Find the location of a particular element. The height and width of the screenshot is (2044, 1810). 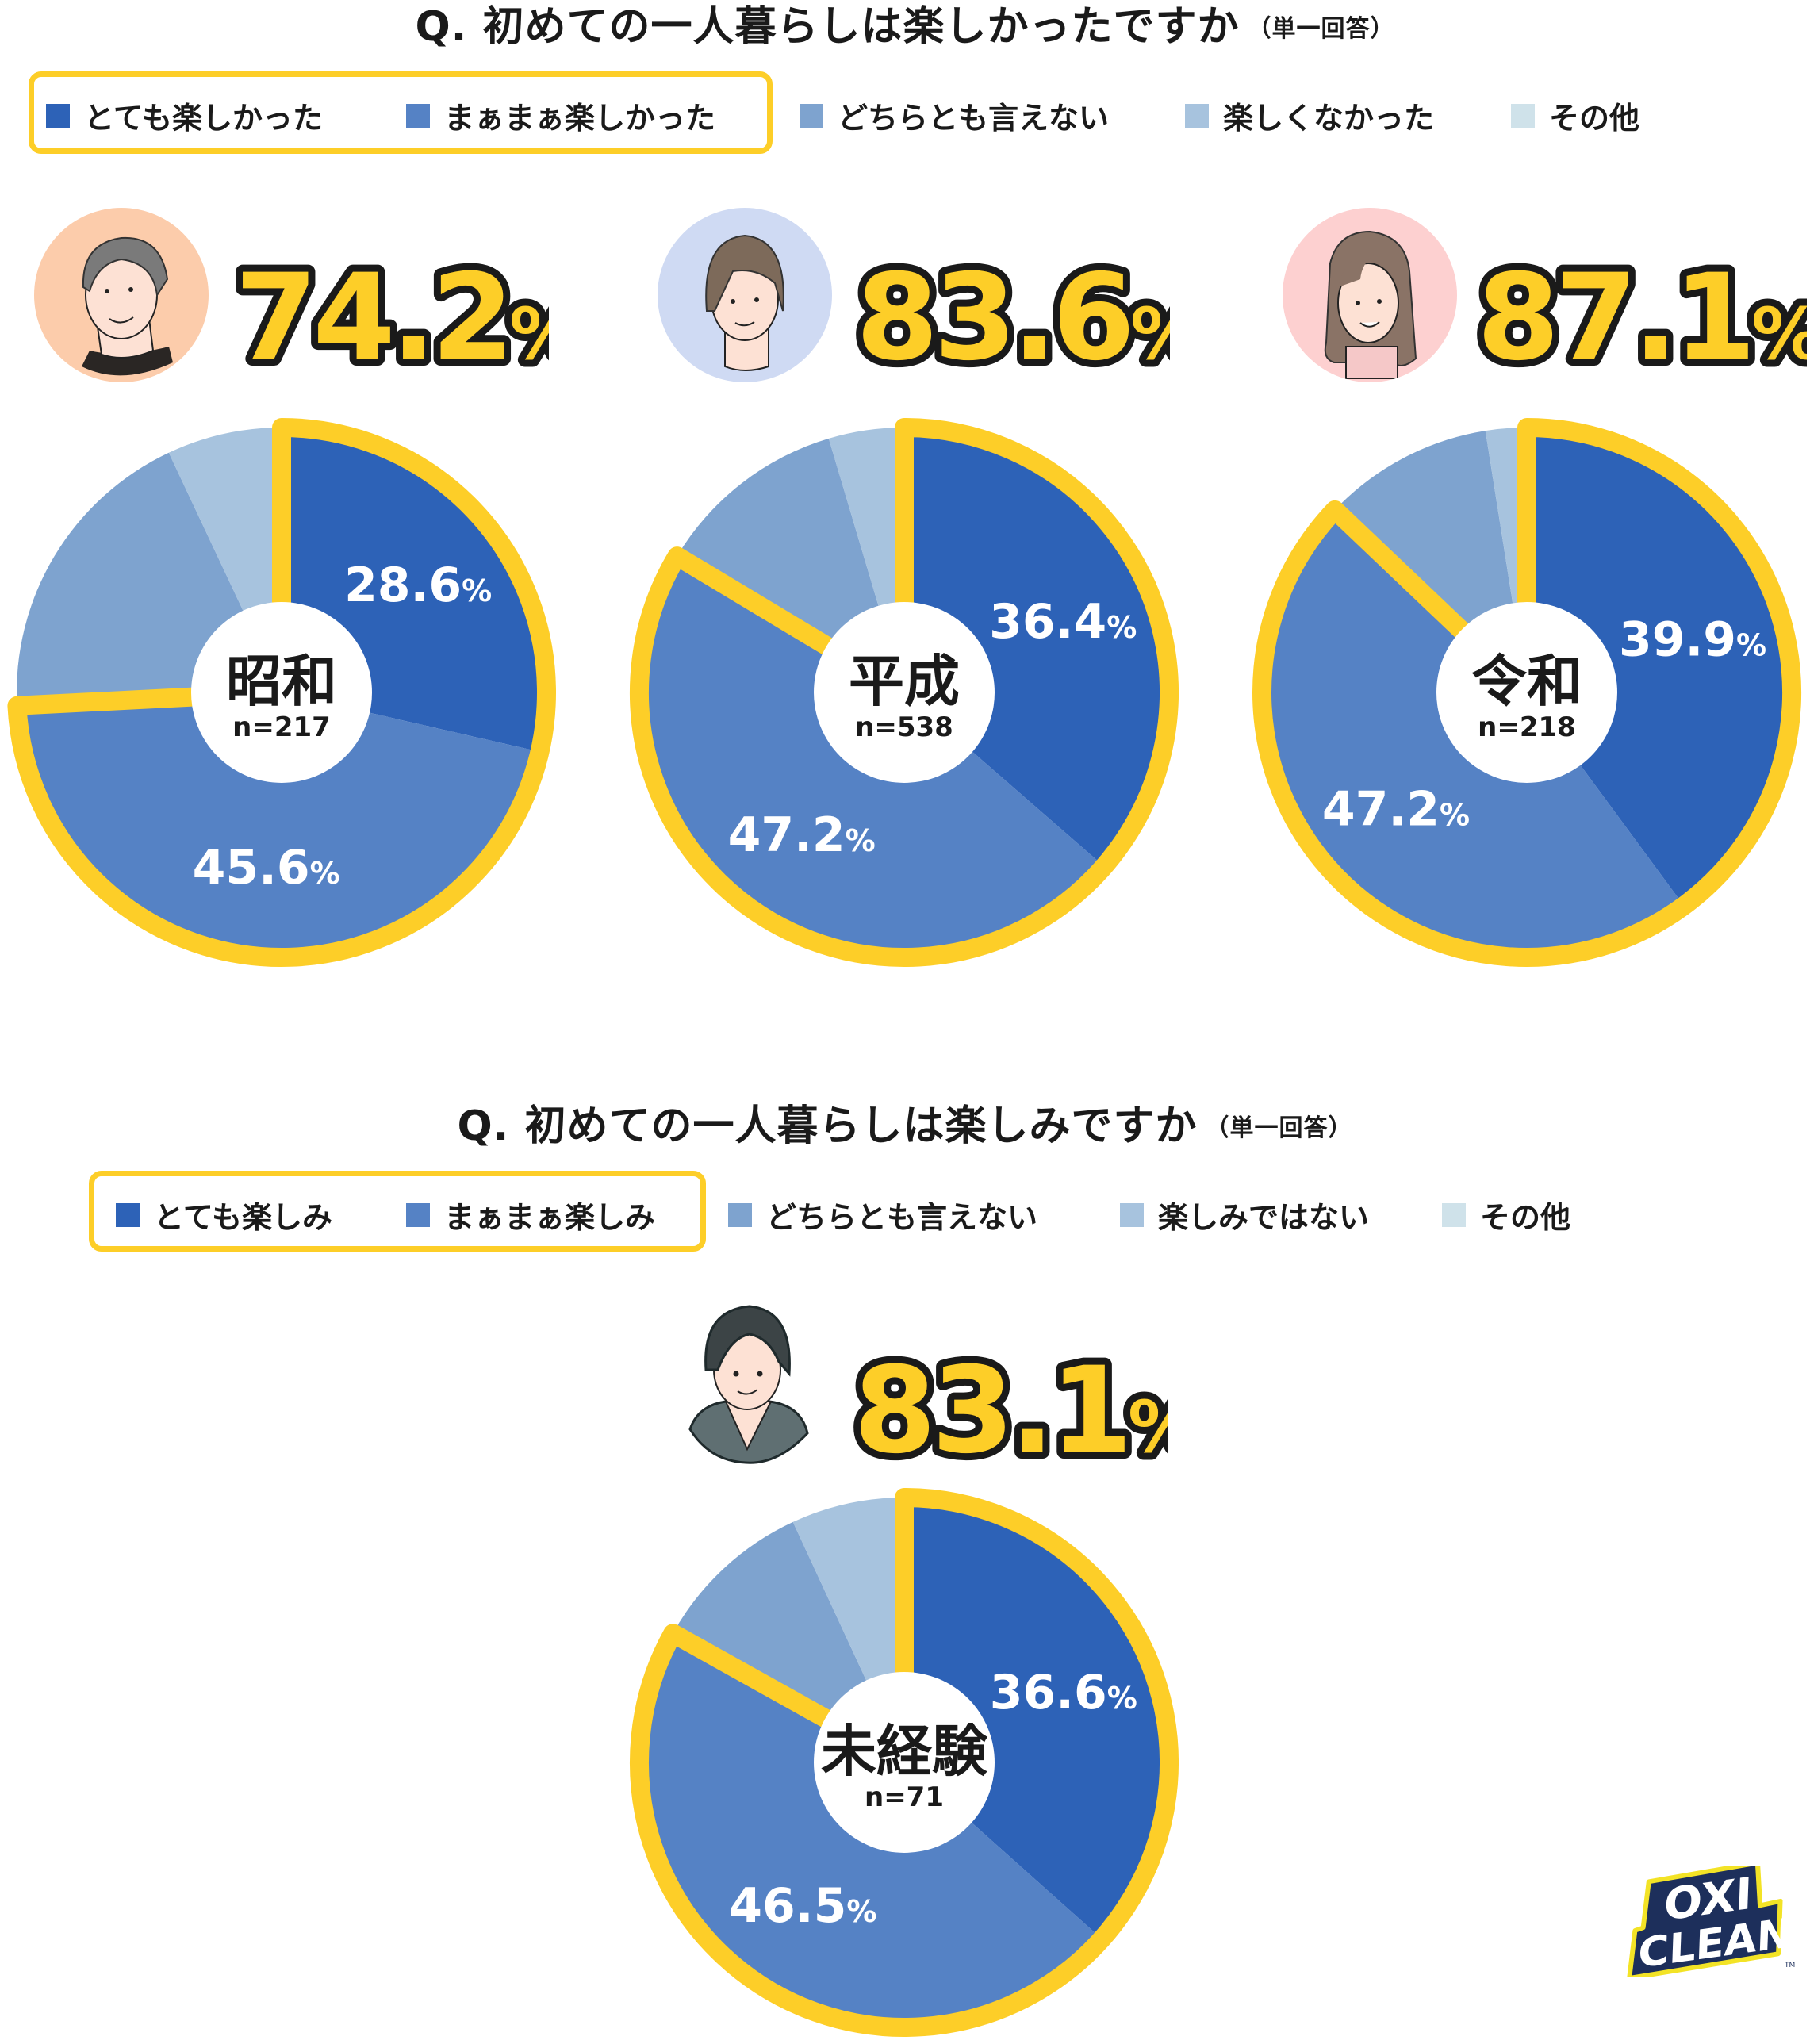

section1-title-note: （単一回答） is located at coordinates (1321, 29).